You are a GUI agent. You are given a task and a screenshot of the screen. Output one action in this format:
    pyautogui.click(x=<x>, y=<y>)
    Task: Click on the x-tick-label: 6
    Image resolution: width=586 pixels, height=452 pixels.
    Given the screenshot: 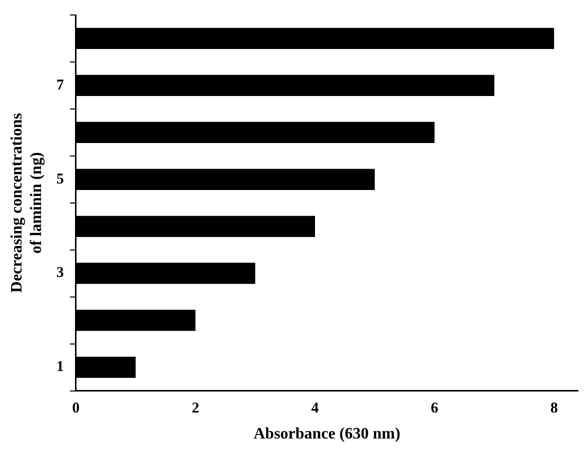 What is the action you would take?
    pyautogui.click(x=434, y=408)
    